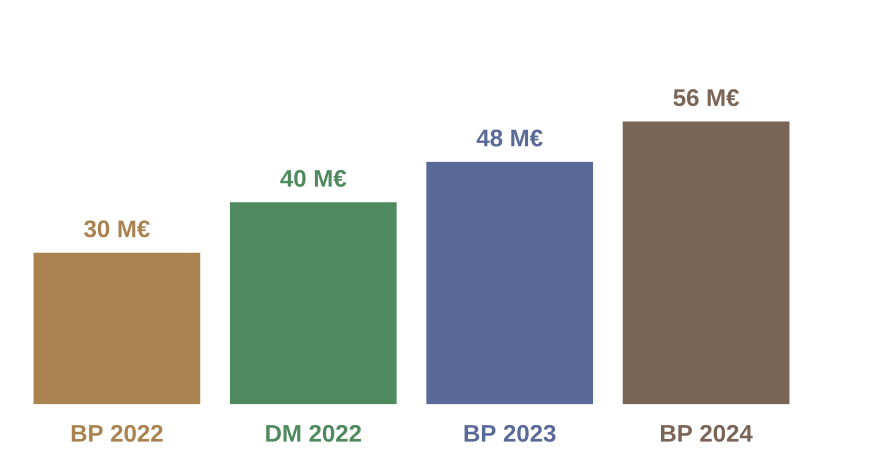  What do you see at coordinates (706, 433) in the screenshot?
I see `x-tick-label: BP 2024` at bounding box center [706, 433].